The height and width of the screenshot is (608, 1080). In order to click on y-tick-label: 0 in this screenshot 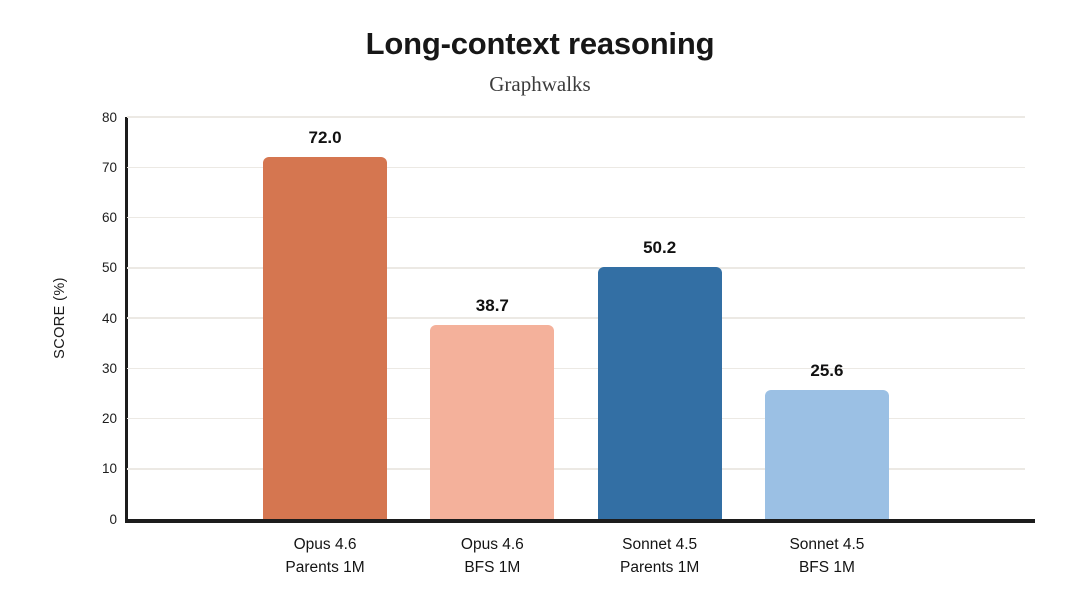, I will do `click(113, 519)`.